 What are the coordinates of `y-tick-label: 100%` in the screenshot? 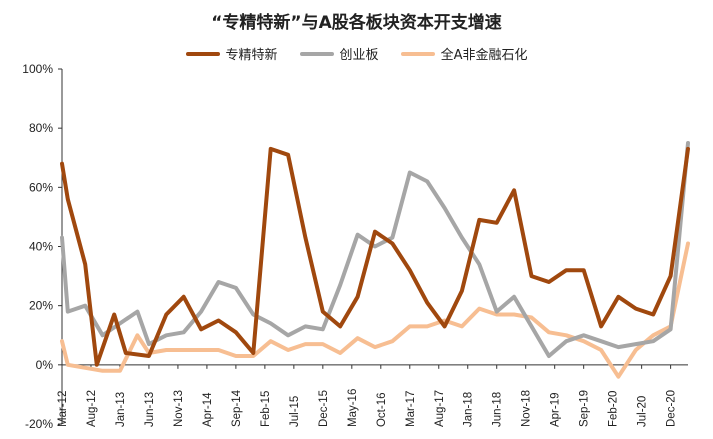 It's located at (37, 69).